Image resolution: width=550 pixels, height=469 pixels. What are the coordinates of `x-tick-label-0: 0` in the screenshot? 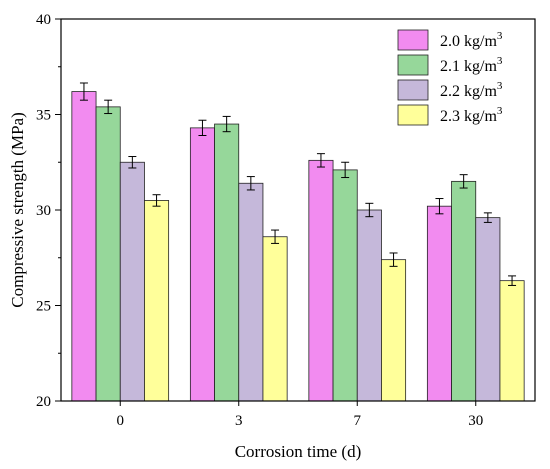 It's located at (121, 421).